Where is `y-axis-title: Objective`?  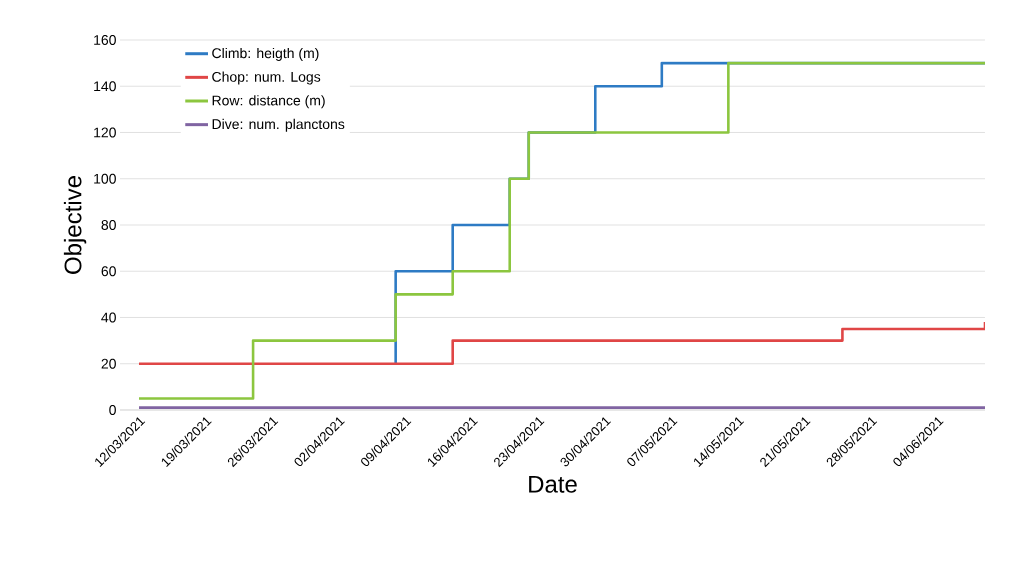
y-axis-title: Objective is located at coordinates (75, 225).